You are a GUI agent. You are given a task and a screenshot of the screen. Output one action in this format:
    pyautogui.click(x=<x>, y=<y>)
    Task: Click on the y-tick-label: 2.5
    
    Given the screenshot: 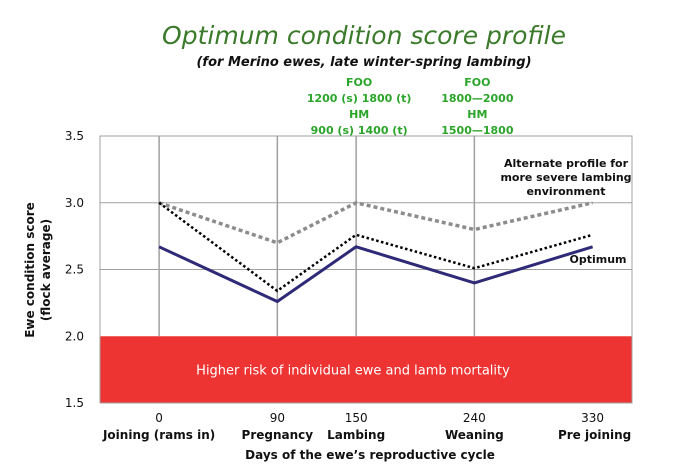 What is the action you would take?
    pyautogui.click(x=74, y=270)
    